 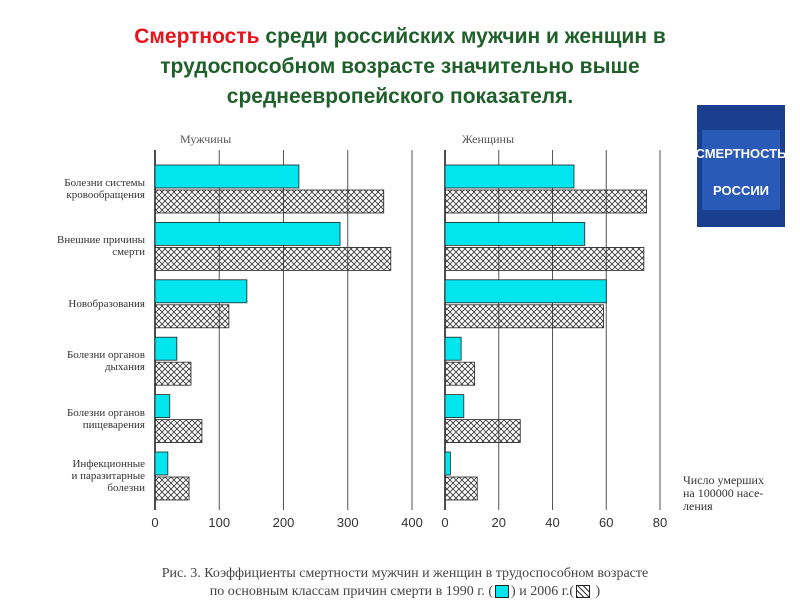 I want to click on cover-title: СМЕРТНОСТЬ, so click(x=740, y=153).